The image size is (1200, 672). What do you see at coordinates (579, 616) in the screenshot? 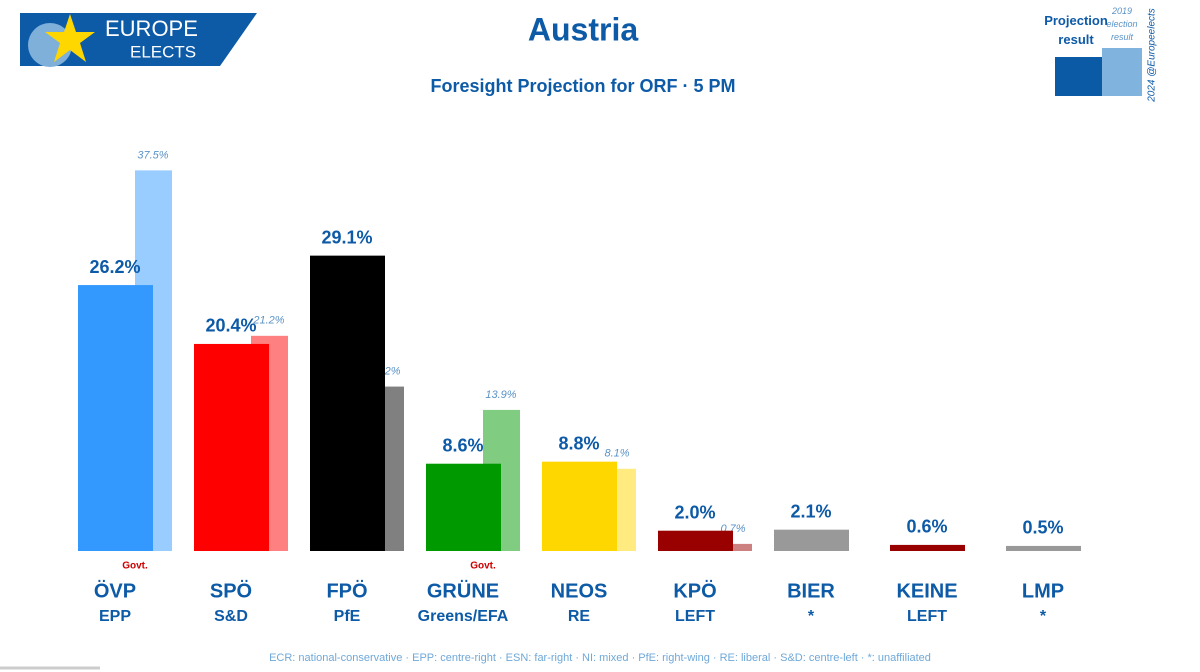
I see `group-label: RE` at bounding box center [579, 616].